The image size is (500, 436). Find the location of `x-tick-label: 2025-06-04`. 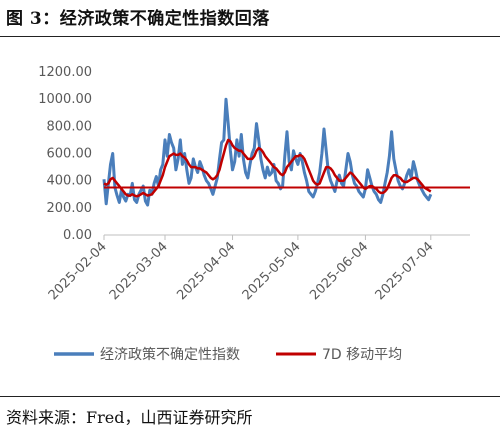

x-tick-label: 2025-06-04 is located at coordinates (339, 271).